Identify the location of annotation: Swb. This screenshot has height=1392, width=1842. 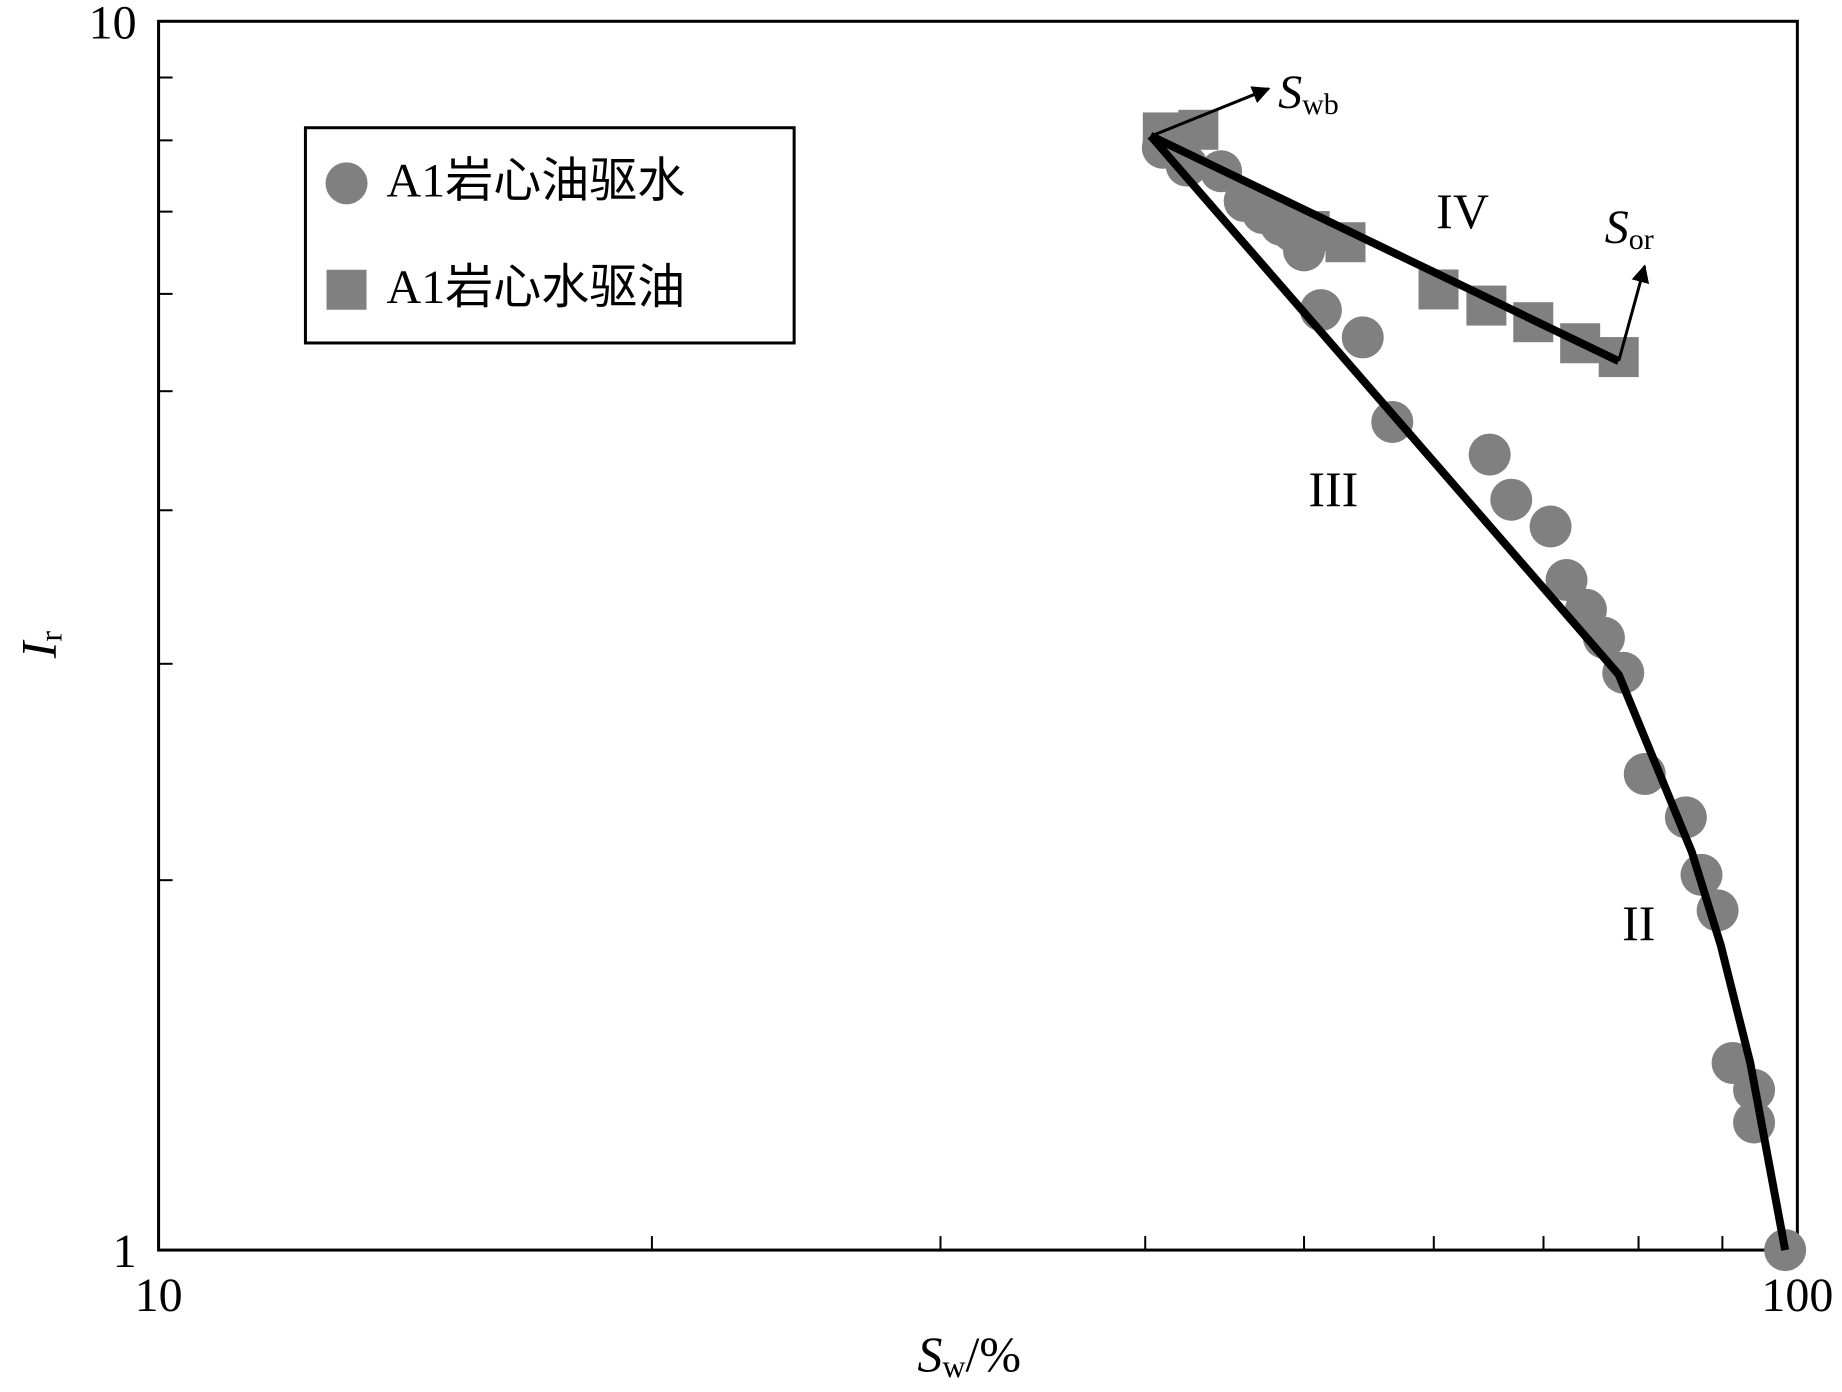
(1308, 93).